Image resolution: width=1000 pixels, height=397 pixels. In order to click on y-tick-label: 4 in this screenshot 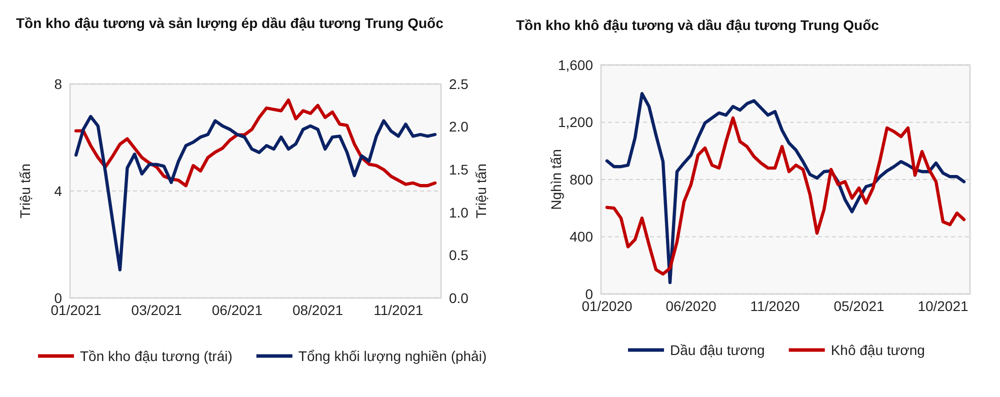, I will do `click(58, 190)`.